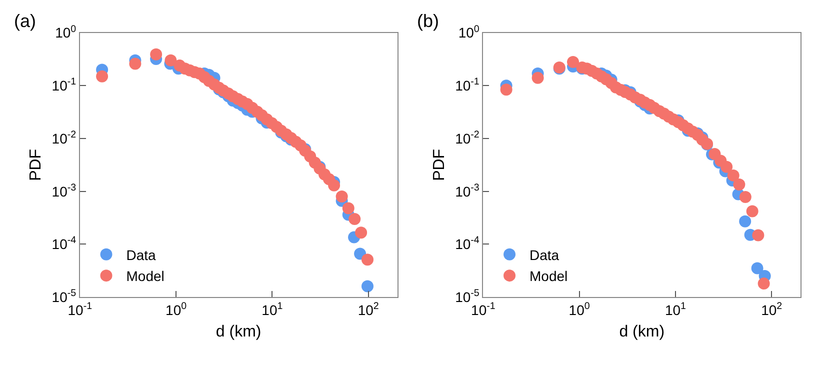  Describe the element at coordinates (428, 21) in the screenshot. I see `chart-title: (b)` at that location.